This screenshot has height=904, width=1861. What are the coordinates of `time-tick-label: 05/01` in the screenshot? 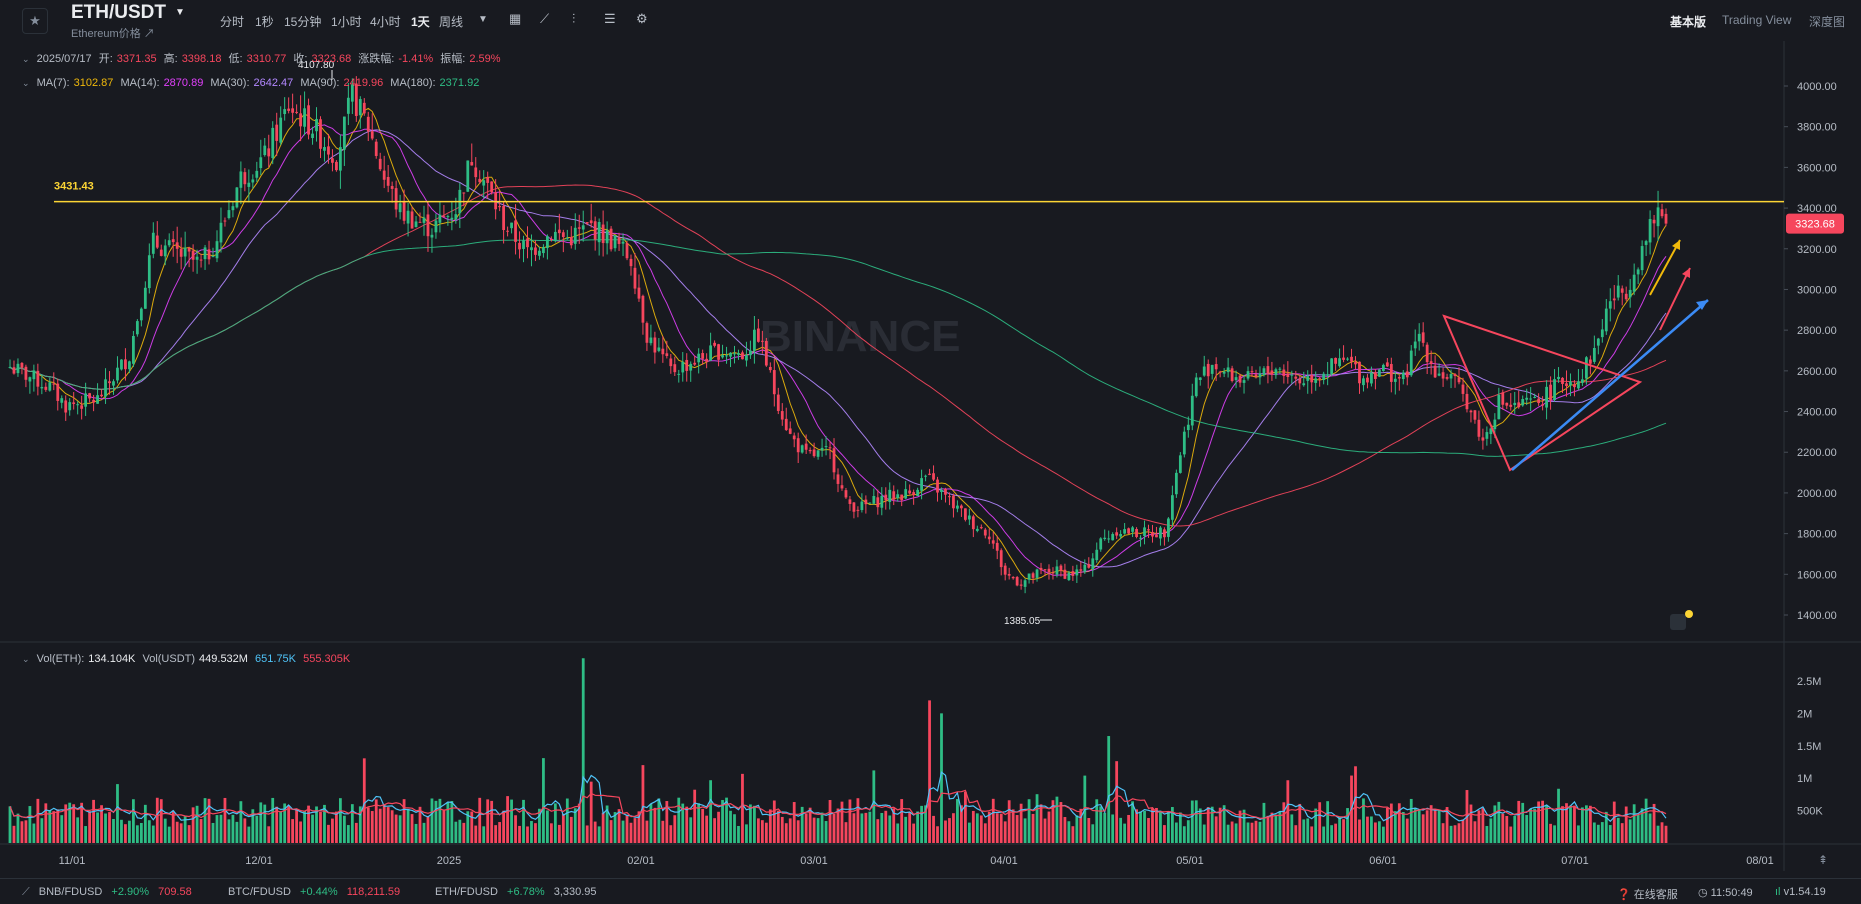 It's located at (1190, 861).